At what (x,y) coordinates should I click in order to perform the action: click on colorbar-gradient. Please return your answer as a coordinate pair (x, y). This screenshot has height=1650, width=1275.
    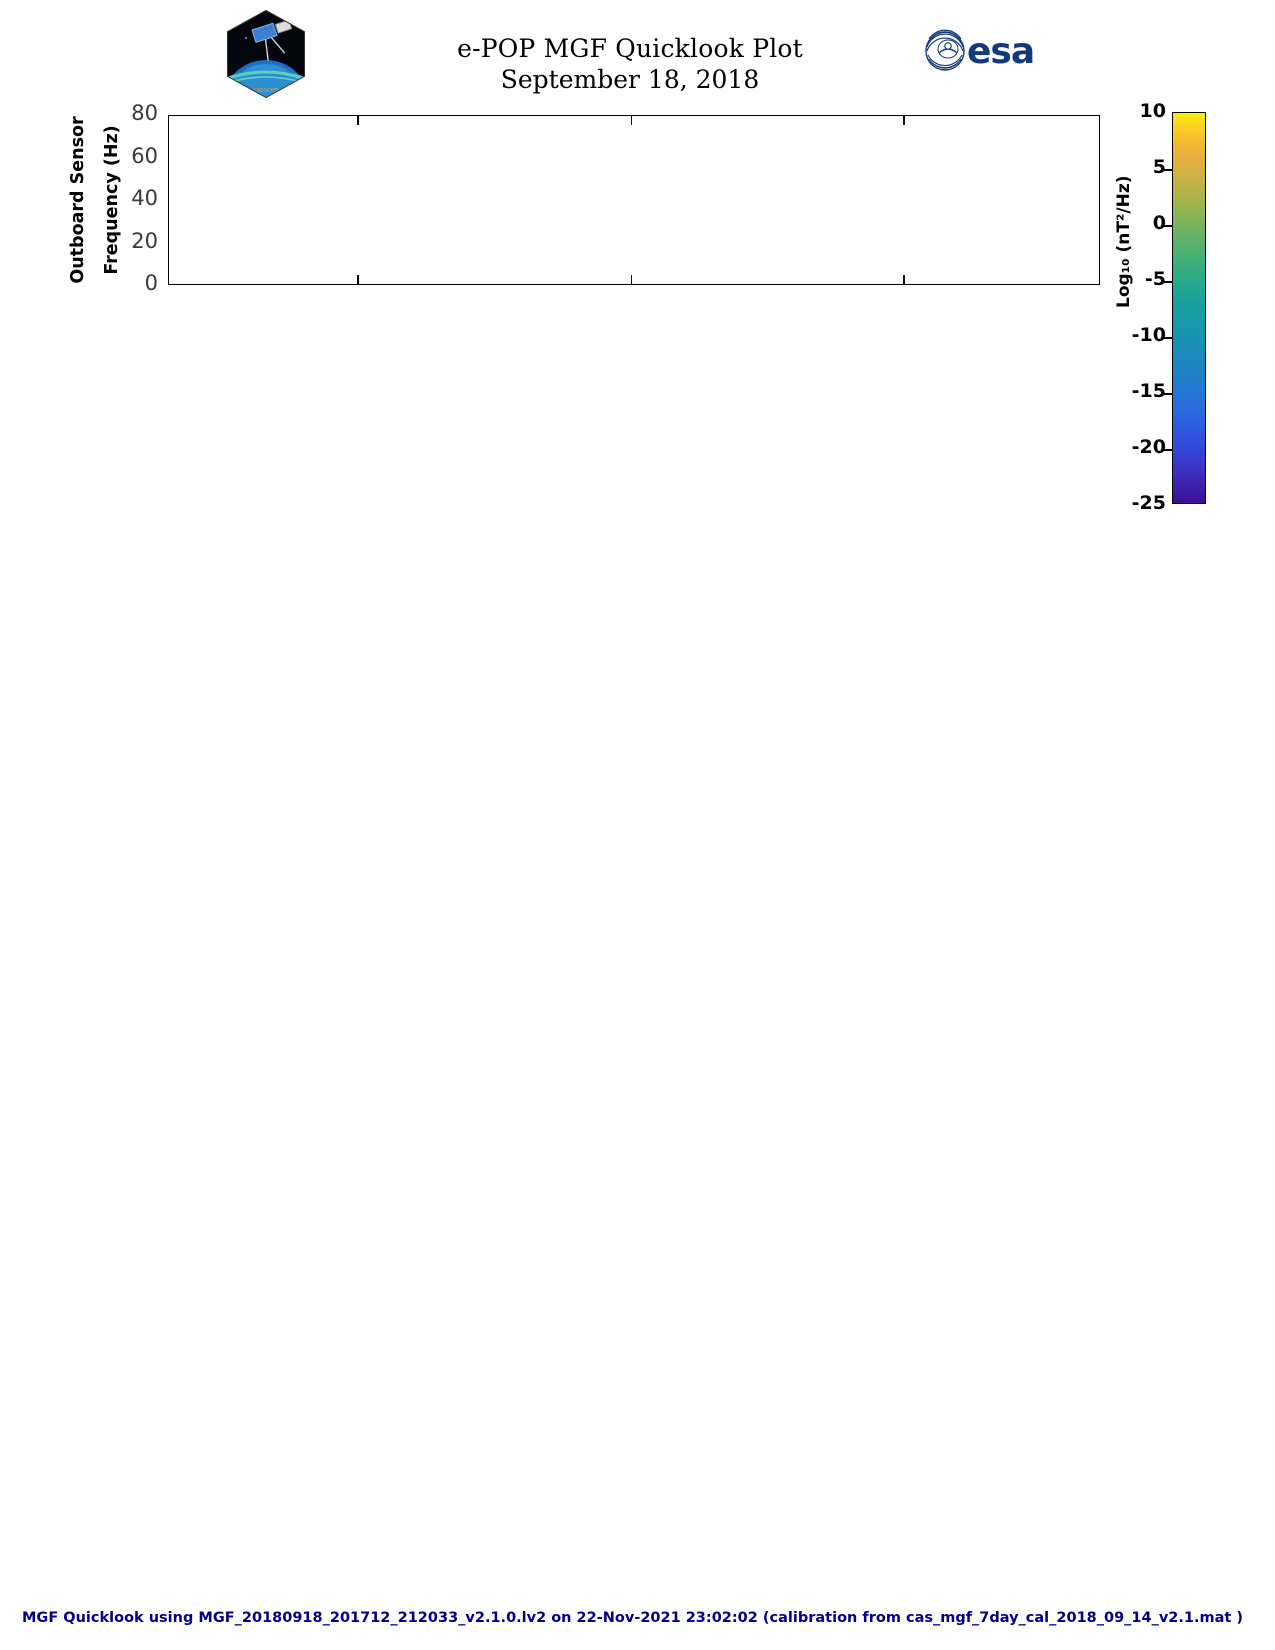
    Looking at the image, I should click on (1185, 308).